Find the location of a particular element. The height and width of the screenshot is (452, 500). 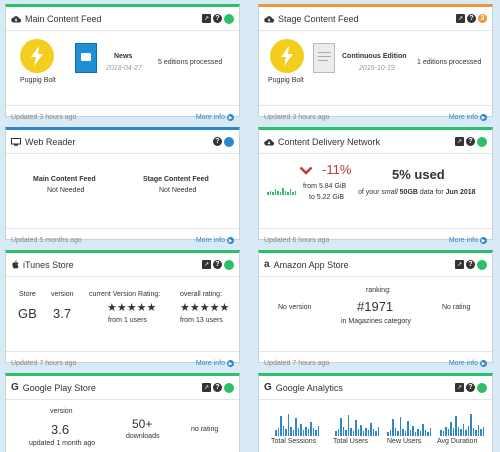

metric-label: Total Sessions is located at coordinates (294, 441).